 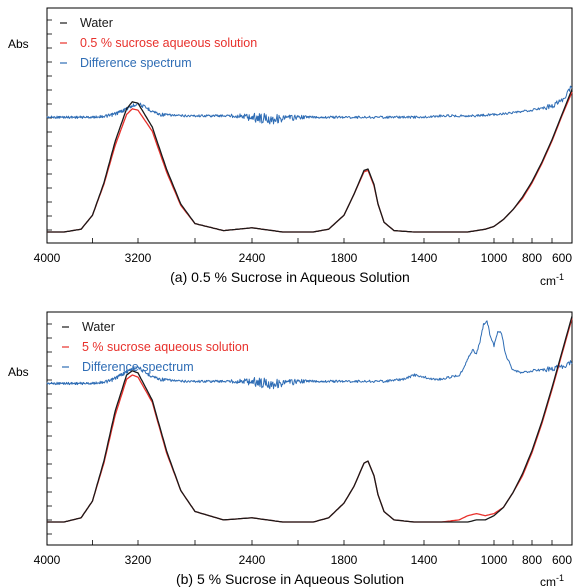 I want to click on legend-label-sample: 0.5 % sucrose aqueous solution, so click(x=168, y=43).